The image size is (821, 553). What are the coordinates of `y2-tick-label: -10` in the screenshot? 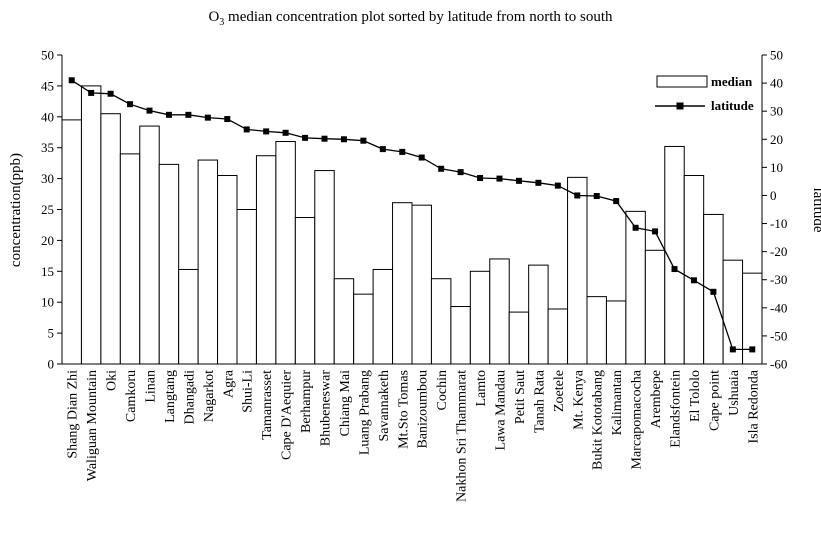 It's located at (778, 223).